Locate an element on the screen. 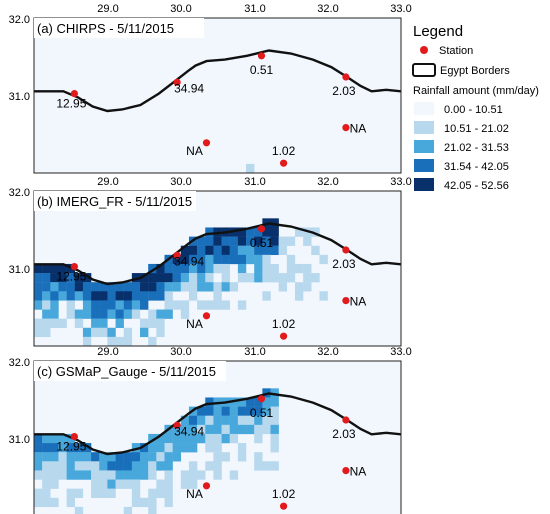  y-axis-ticks: 32.0 31.0 is located at coordinates (19, 58).